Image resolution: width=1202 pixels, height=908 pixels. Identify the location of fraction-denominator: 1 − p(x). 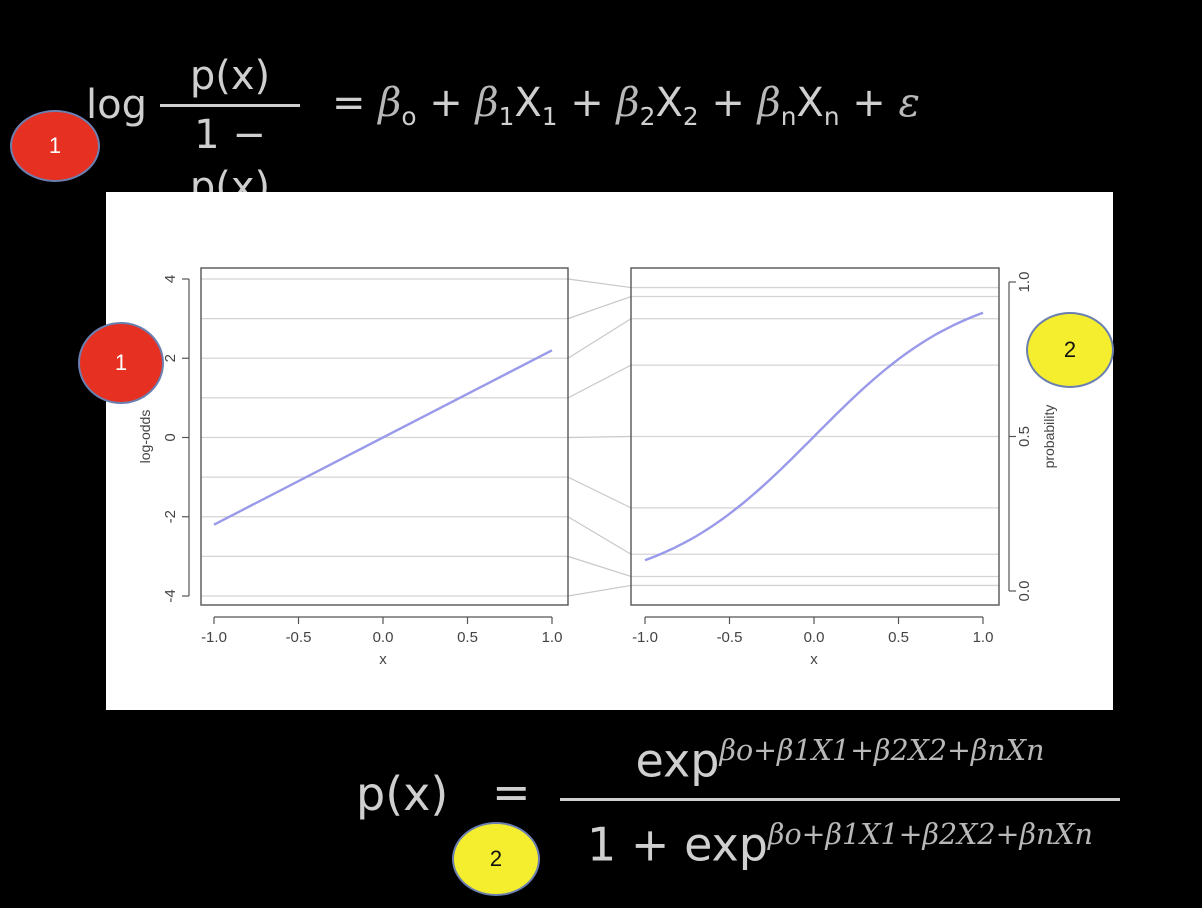
(230, 161).